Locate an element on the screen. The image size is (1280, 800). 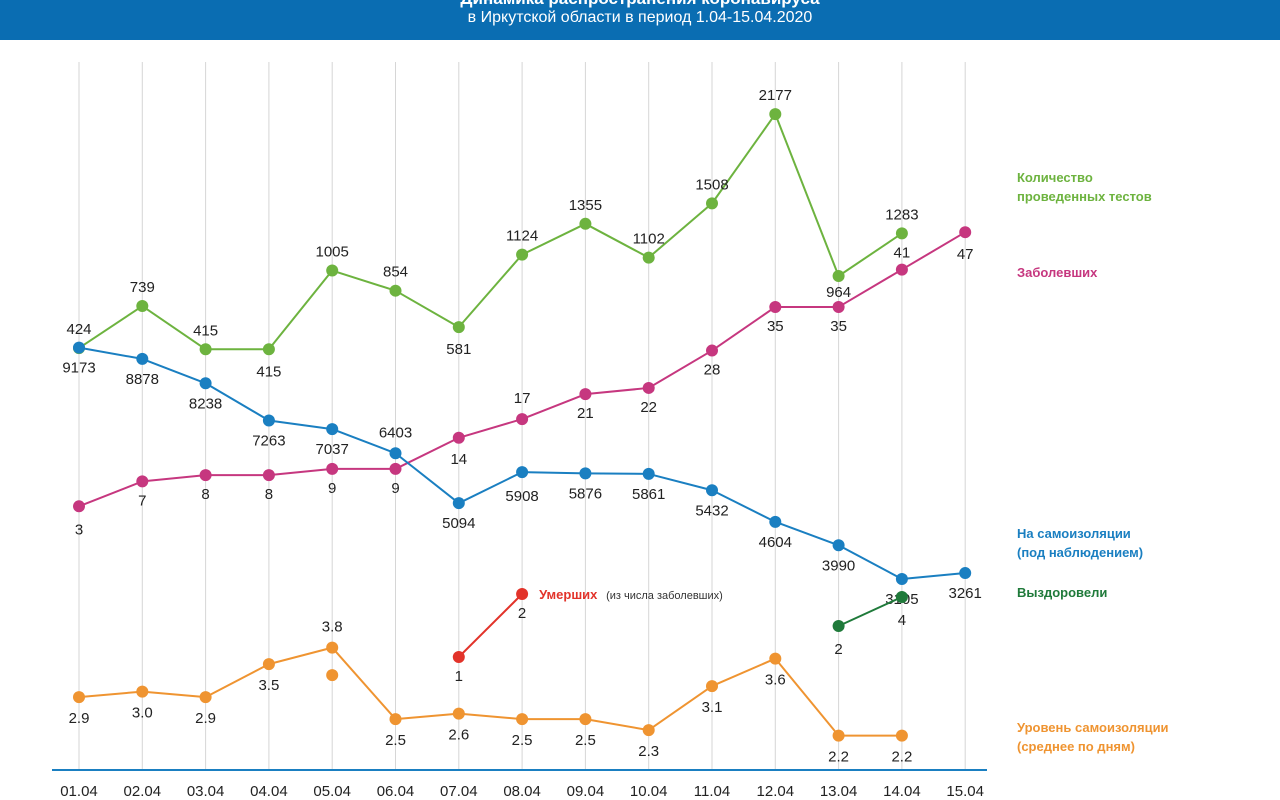
legend-isolation-line1: На самоизоляции is located at coordinates (1074, 533).